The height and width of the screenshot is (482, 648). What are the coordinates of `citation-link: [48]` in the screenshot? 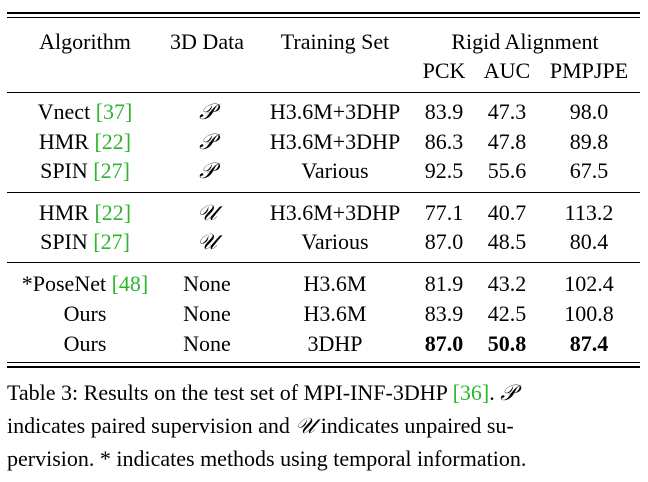 It's located at (130, 283).